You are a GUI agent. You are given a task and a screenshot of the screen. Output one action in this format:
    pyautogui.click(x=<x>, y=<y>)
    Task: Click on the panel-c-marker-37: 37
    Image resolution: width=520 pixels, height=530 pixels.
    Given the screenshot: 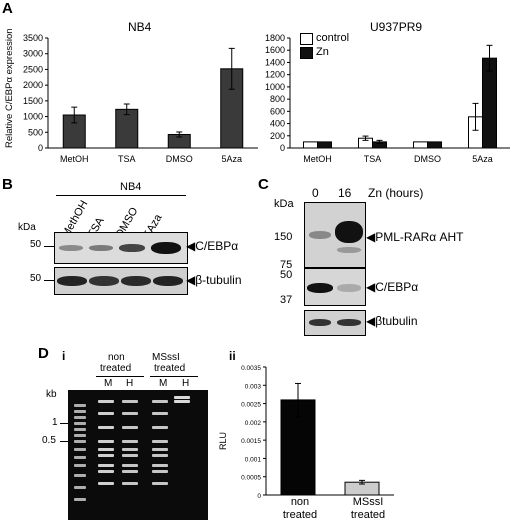 What is the action you would take?
    pyautogui.click(x=286, y=300)
    